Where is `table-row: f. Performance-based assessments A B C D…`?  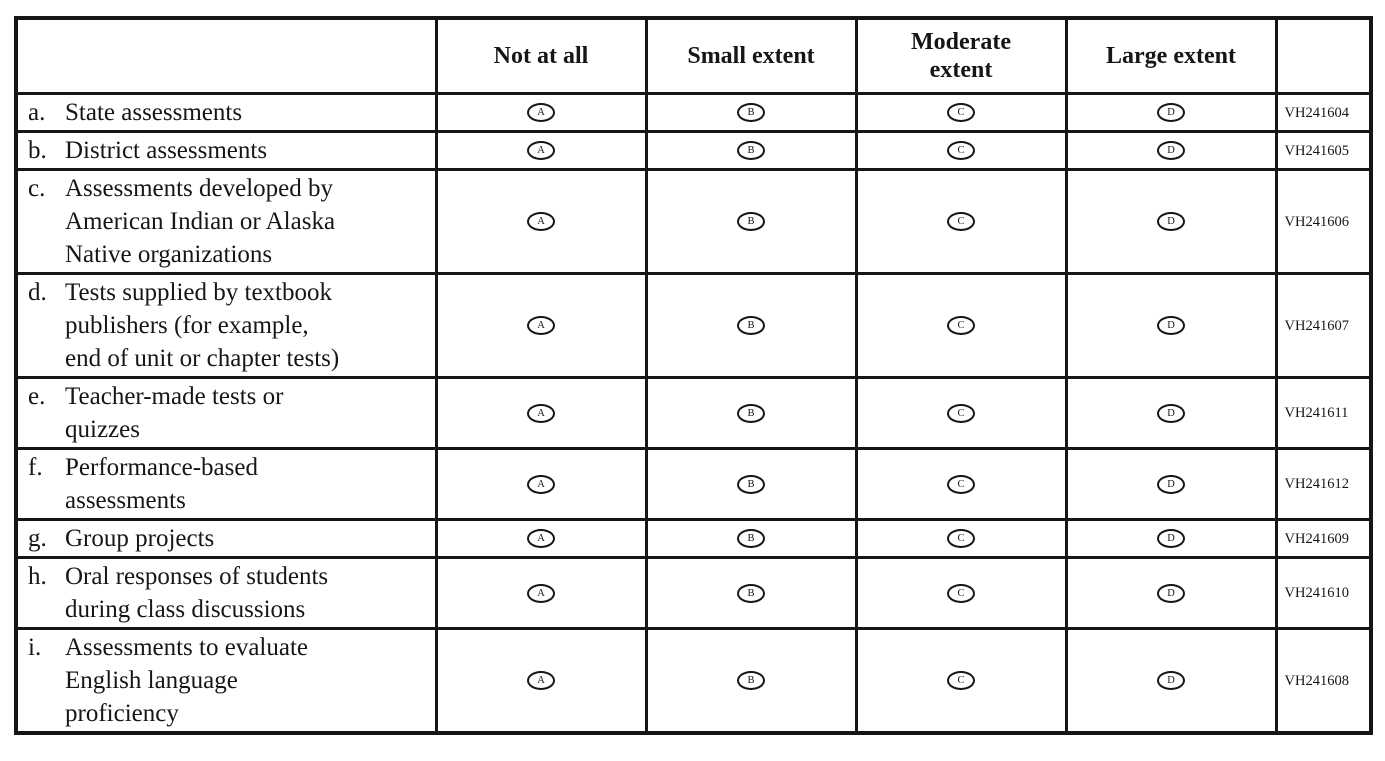 table-row: f. Performance-based assessments A B C D… is located at coordinates (693, 484).